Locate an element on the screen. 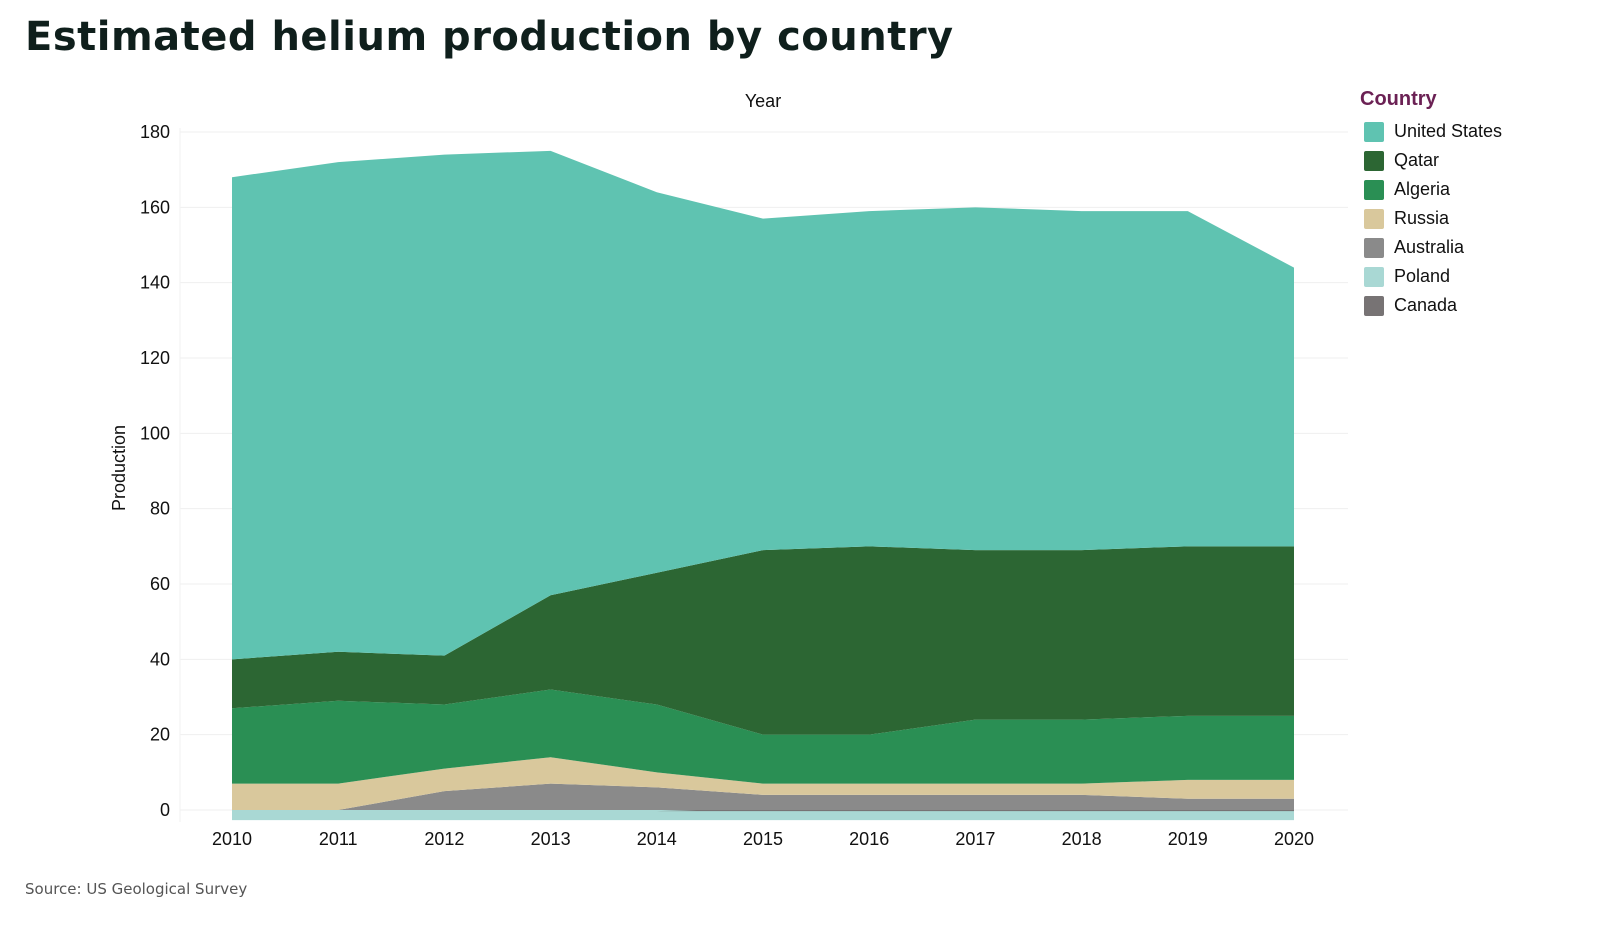 The image size is (1600, 936). y-tick-label: 100 is located at coordinates (155, 433).